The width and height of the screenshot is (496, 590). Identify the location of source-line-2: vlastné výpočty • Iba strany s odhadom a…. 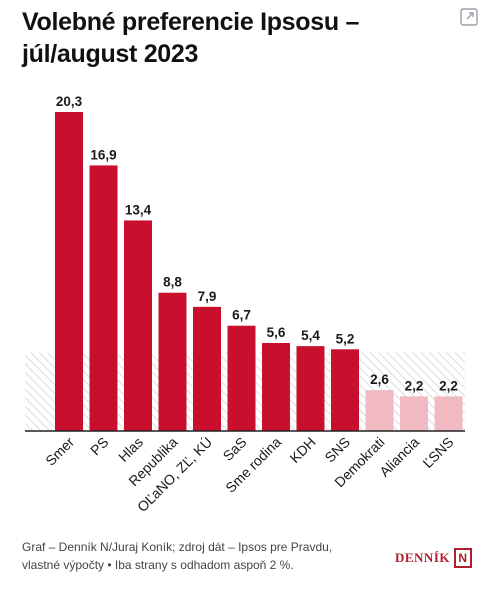
(158, 565).